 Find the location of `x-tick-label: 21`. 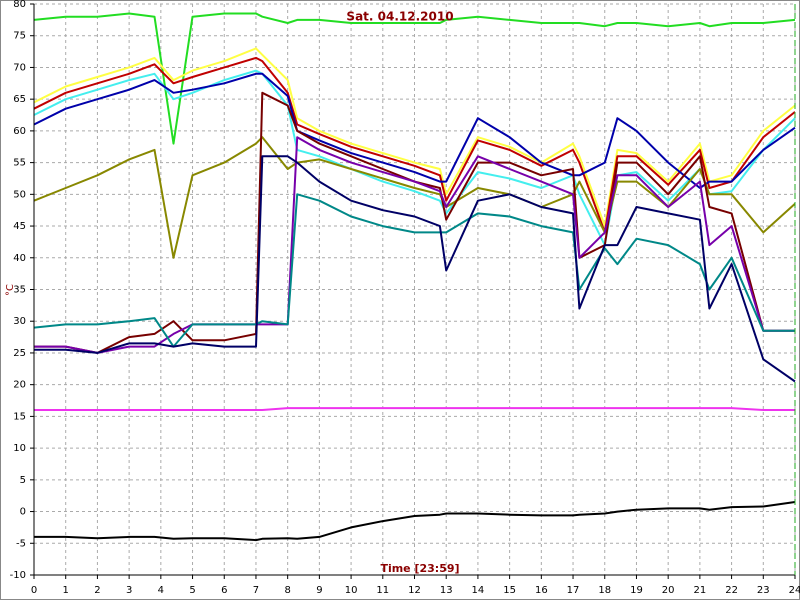

x-tick-label: 21 is located at coordinates (700, 590).